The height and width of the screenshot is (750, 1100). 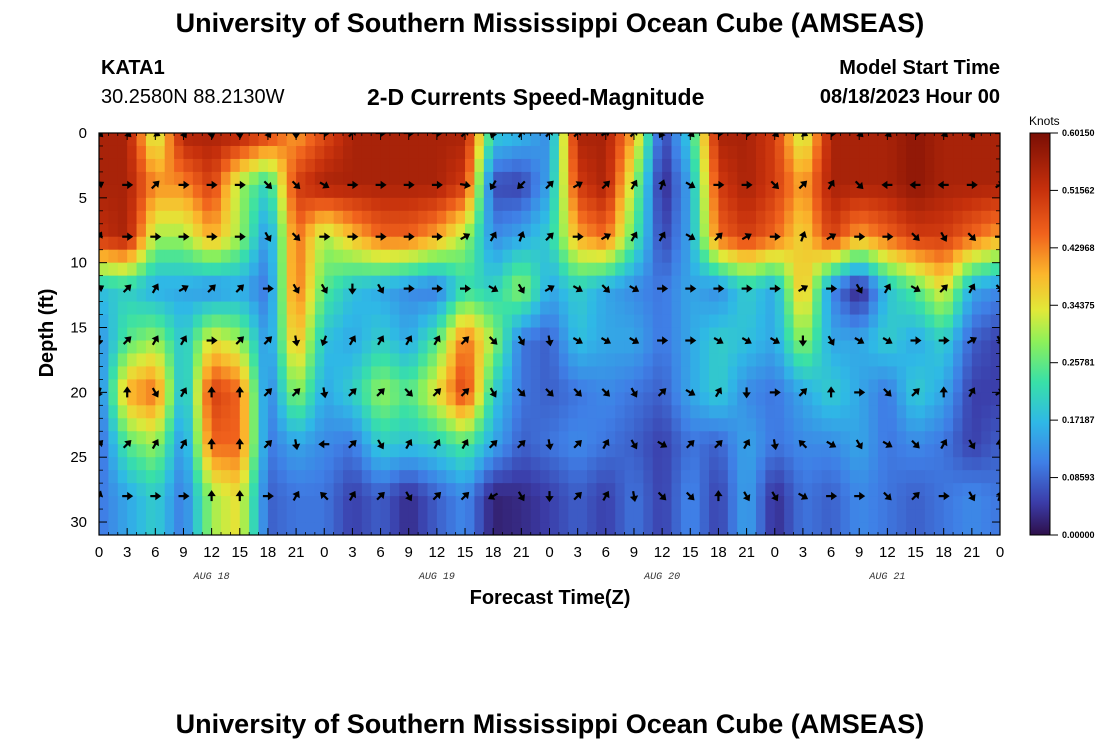 I want to click on x-tick-label: 9, so click(x=859, y=552).